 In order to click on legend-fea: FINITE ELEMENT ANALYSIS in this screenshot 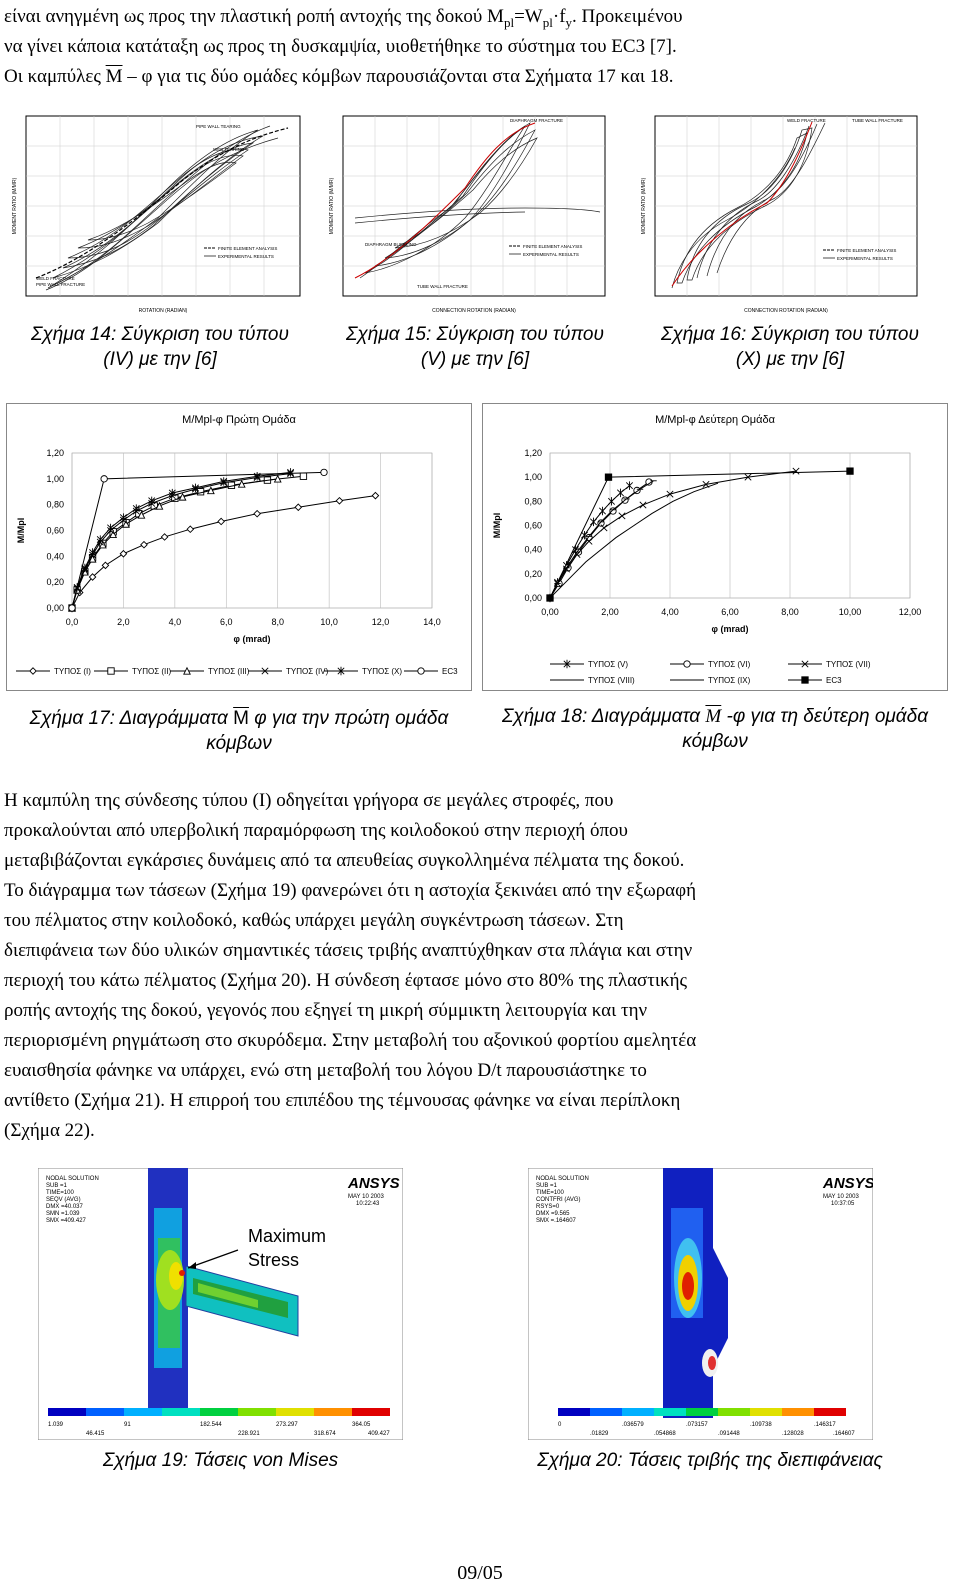, I will do `click(866, 250)`.